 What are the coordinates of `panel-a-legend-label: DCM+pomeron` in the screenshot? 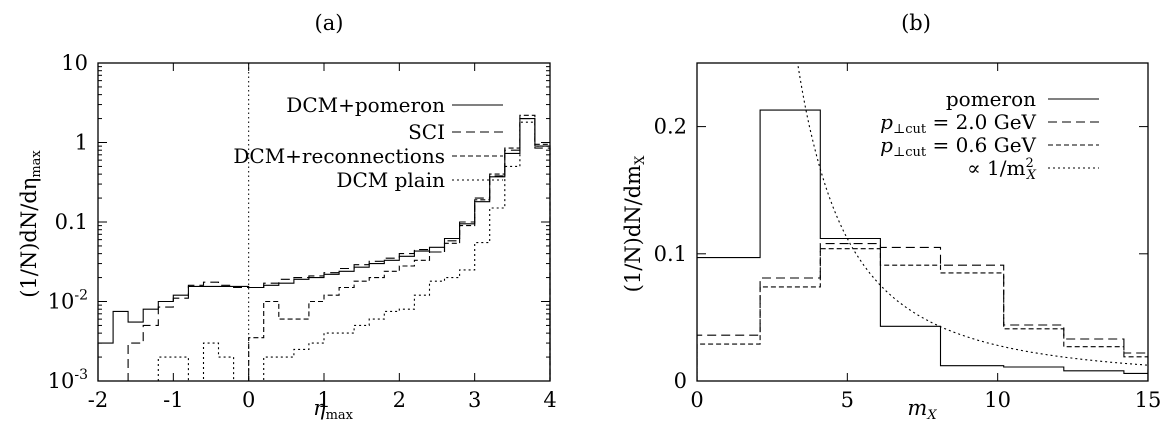 It's located at (365, 105).